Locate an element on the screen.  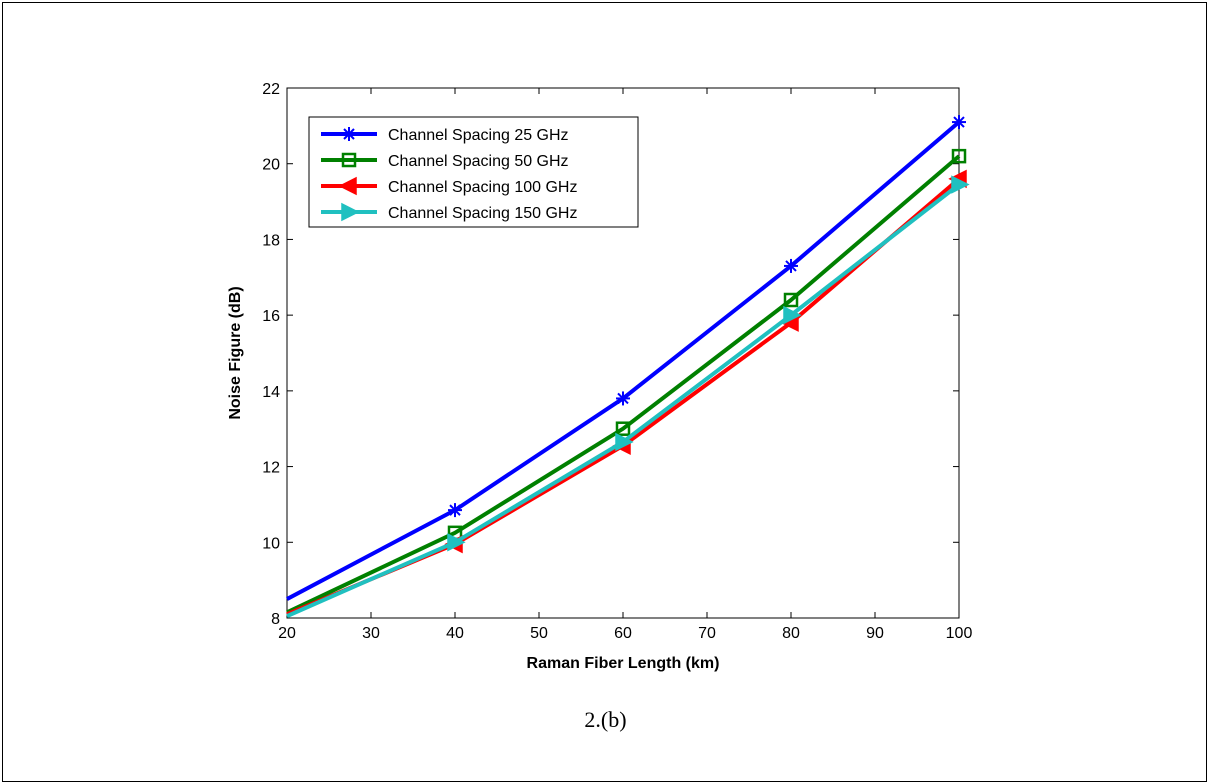
y-axis-title: Noise Figure (dB) is located at coordinates (235, 352).